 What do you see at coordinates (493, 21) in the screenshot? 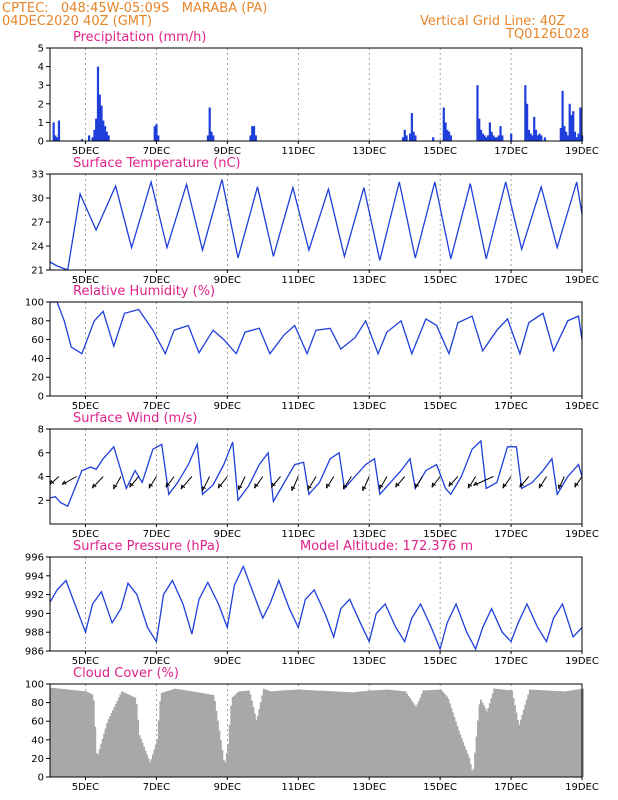
I see `header-grid-line: Vertical Grid Line: 40Z` at bounding box center [493, 21].